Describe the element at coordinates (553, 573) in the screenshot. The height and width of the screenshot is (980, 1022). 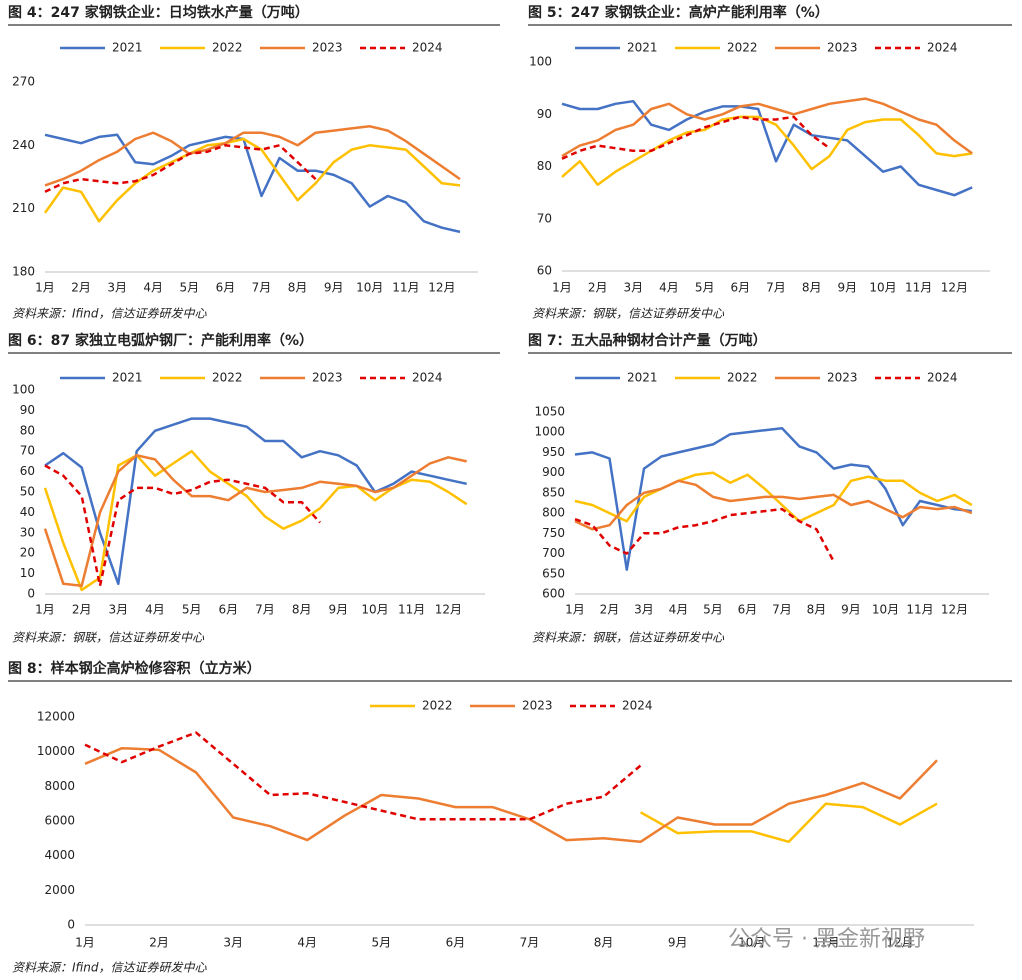
I see `y-tick-label: 650` at that location.